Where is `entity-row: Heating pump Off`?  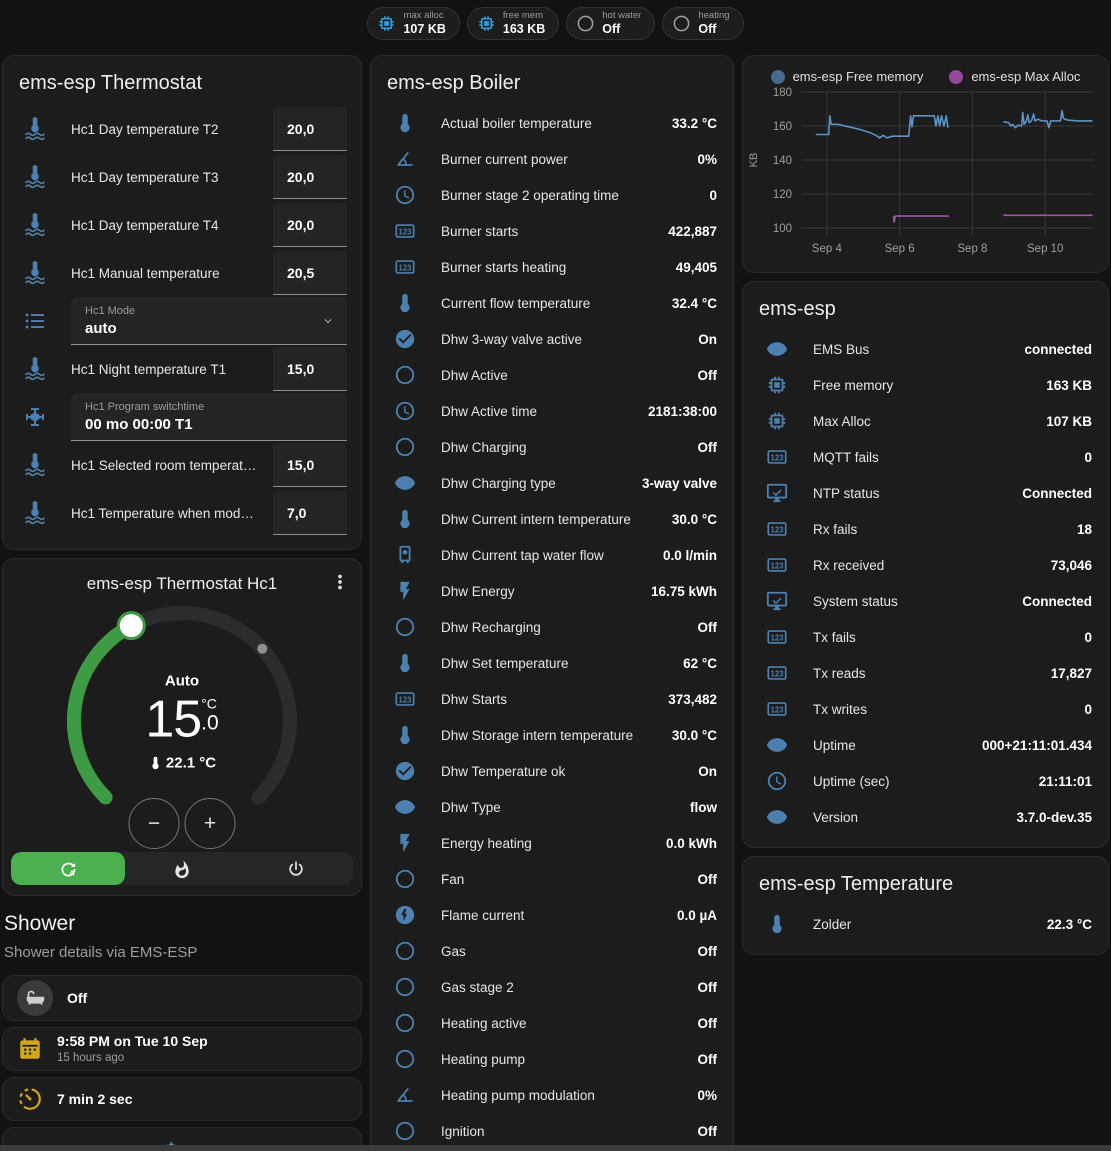 entity-row: Heating pump Off is located at coordinates (552, 1059).